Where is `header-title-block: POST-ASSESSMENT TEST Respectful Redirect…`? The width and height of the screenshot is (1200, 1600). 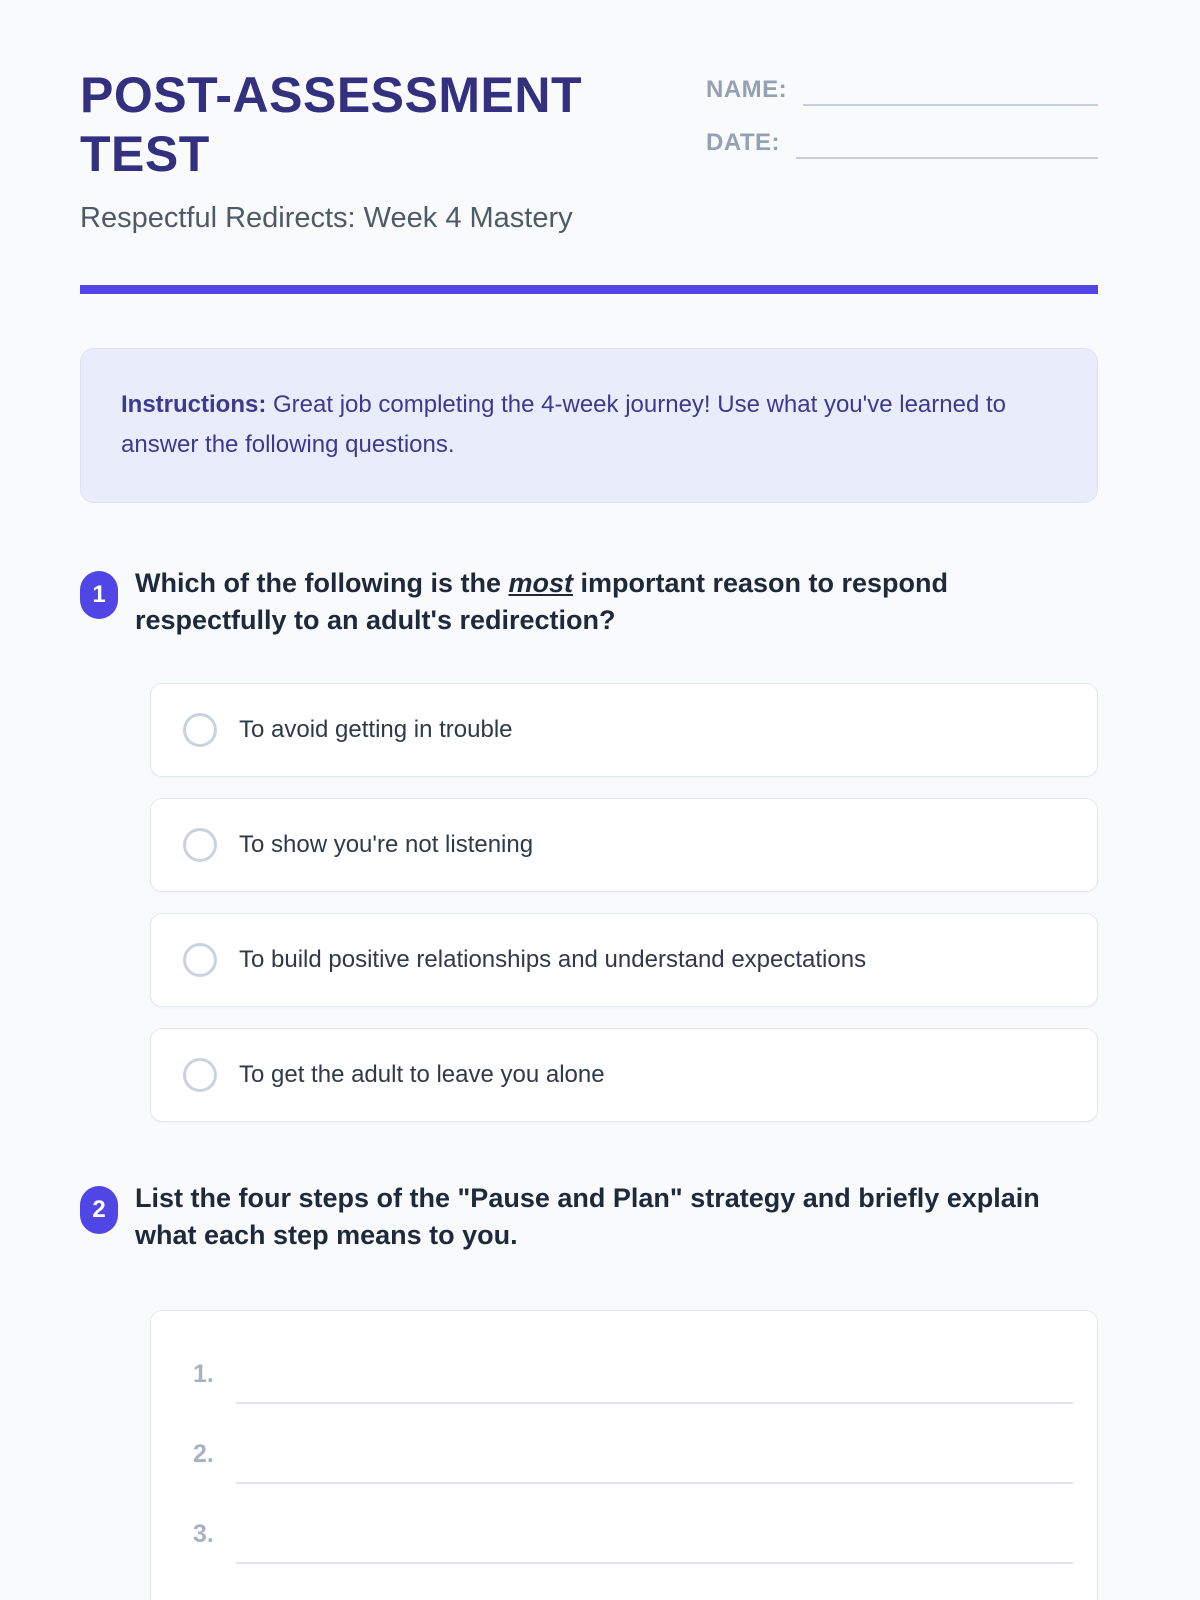
header-title-block: POST-ASSESSMENT TEST Respectful Redirect… is located at coordinates (380, 150).